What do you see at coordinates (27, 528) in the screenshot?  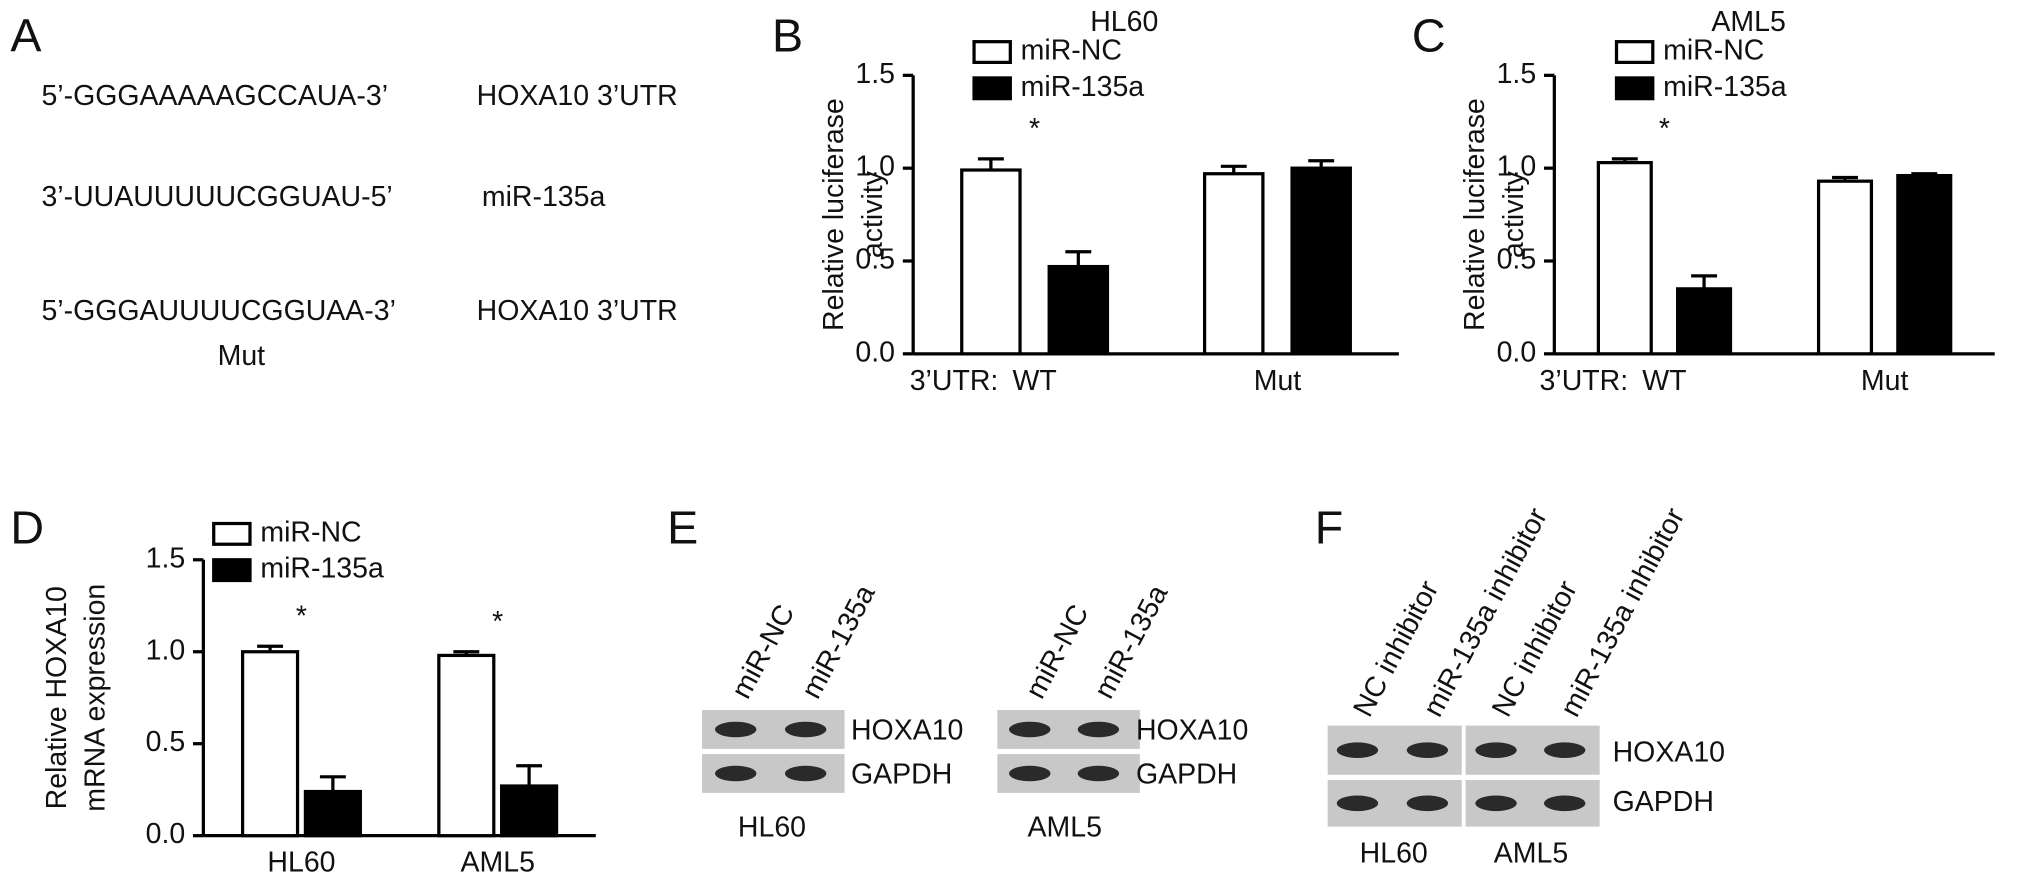 I see `panel-label: D` at bounding box center [27, 528].